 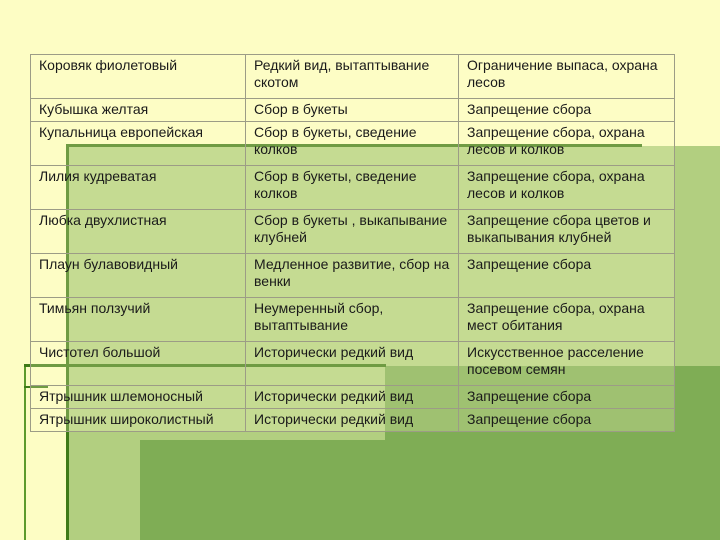 I want to click on measure-cell: Запрещение сбора, охрана мест обитания, so click(x=566, y=319).